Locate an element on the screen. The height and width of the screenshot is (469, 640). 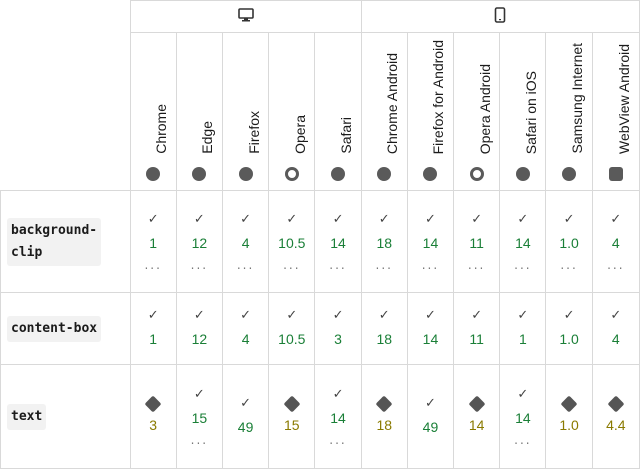
feature-name: text is located at coordinates (27, 416).